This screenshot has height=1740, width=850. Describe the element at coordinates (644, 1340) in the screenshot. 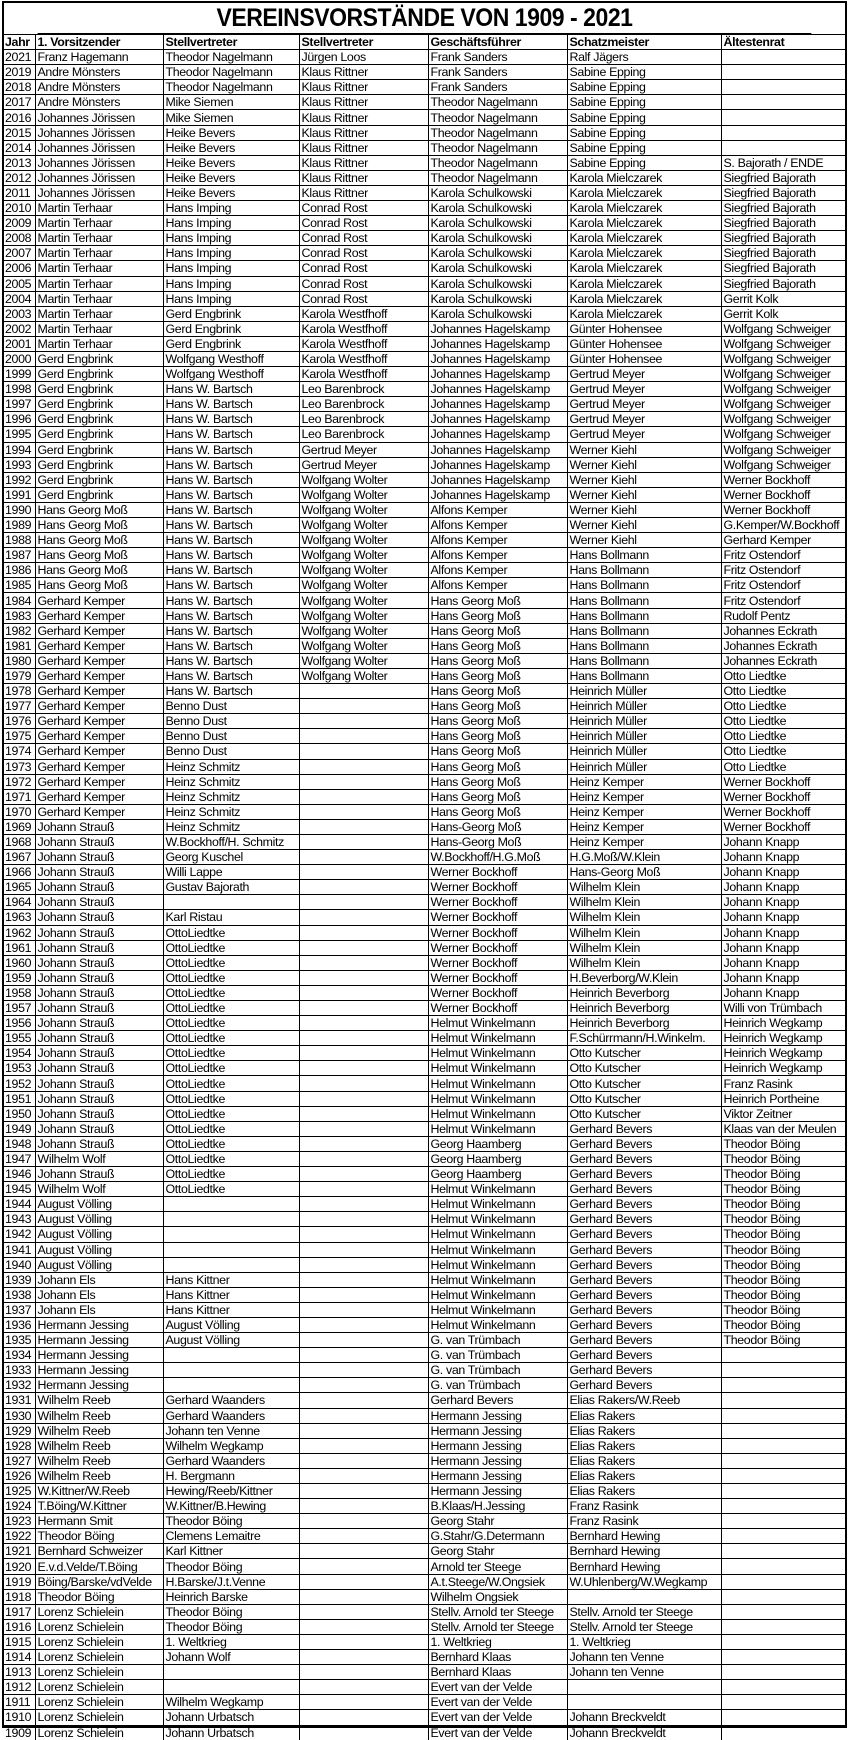

I see `cell-treasurer: Gerhard Bevers` at that location.